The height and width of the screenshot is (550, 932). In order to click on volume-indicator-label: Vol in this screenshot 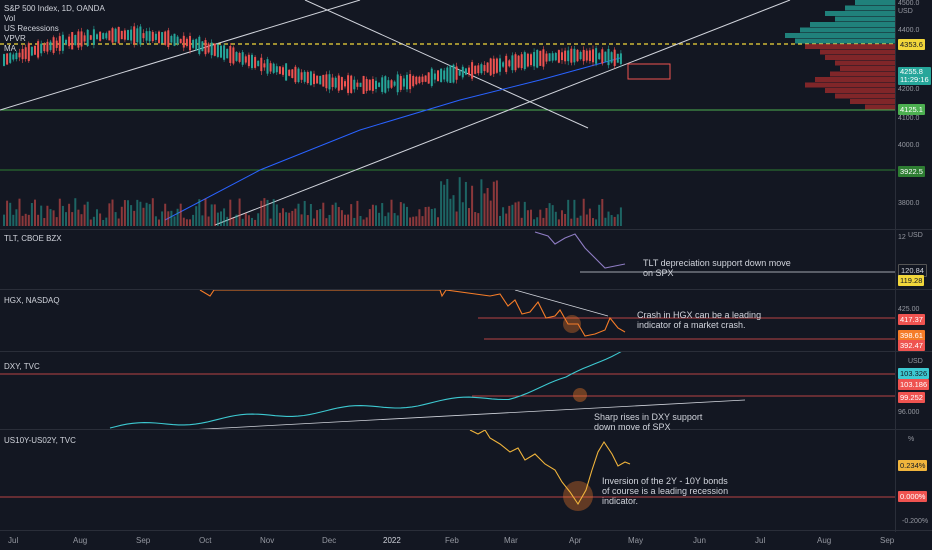, I will do `click(10, 18)`.